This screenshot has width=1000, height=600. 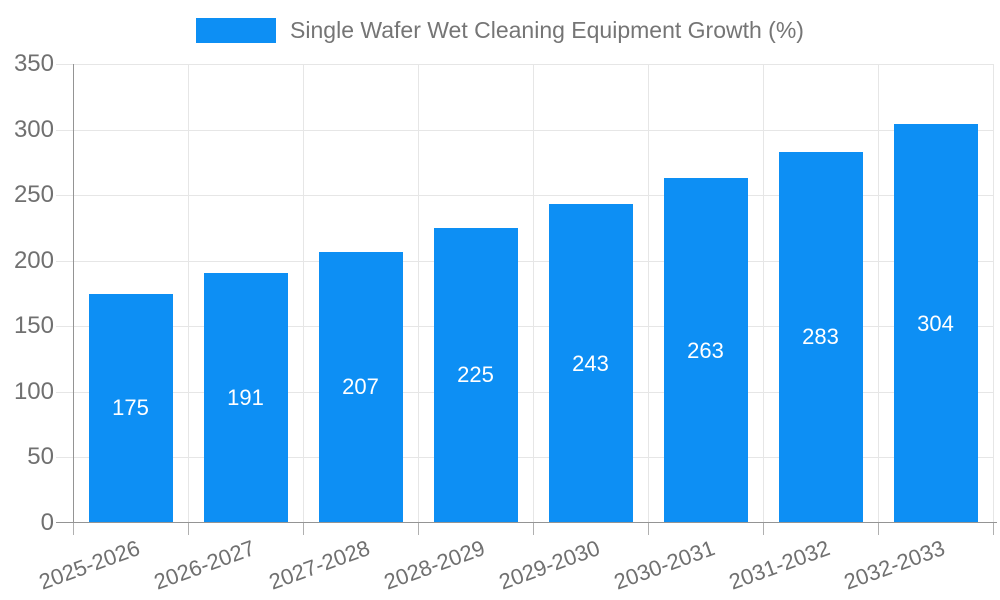 I want to click on bar: 263, so click(x=705, y=350).